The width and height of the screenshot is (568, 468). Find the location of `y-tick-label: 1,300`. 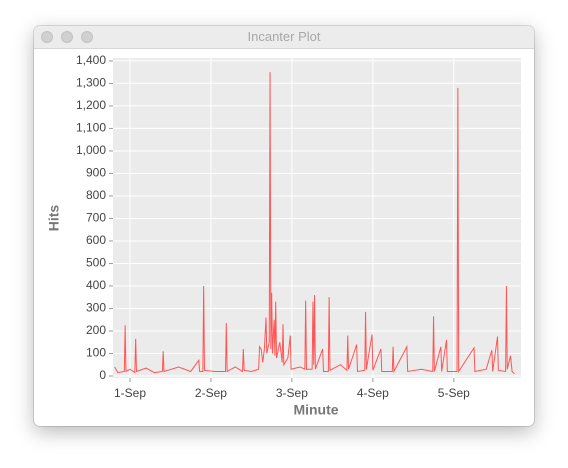

y-tick-label: 1,300 is located at coordinates (91, 83).